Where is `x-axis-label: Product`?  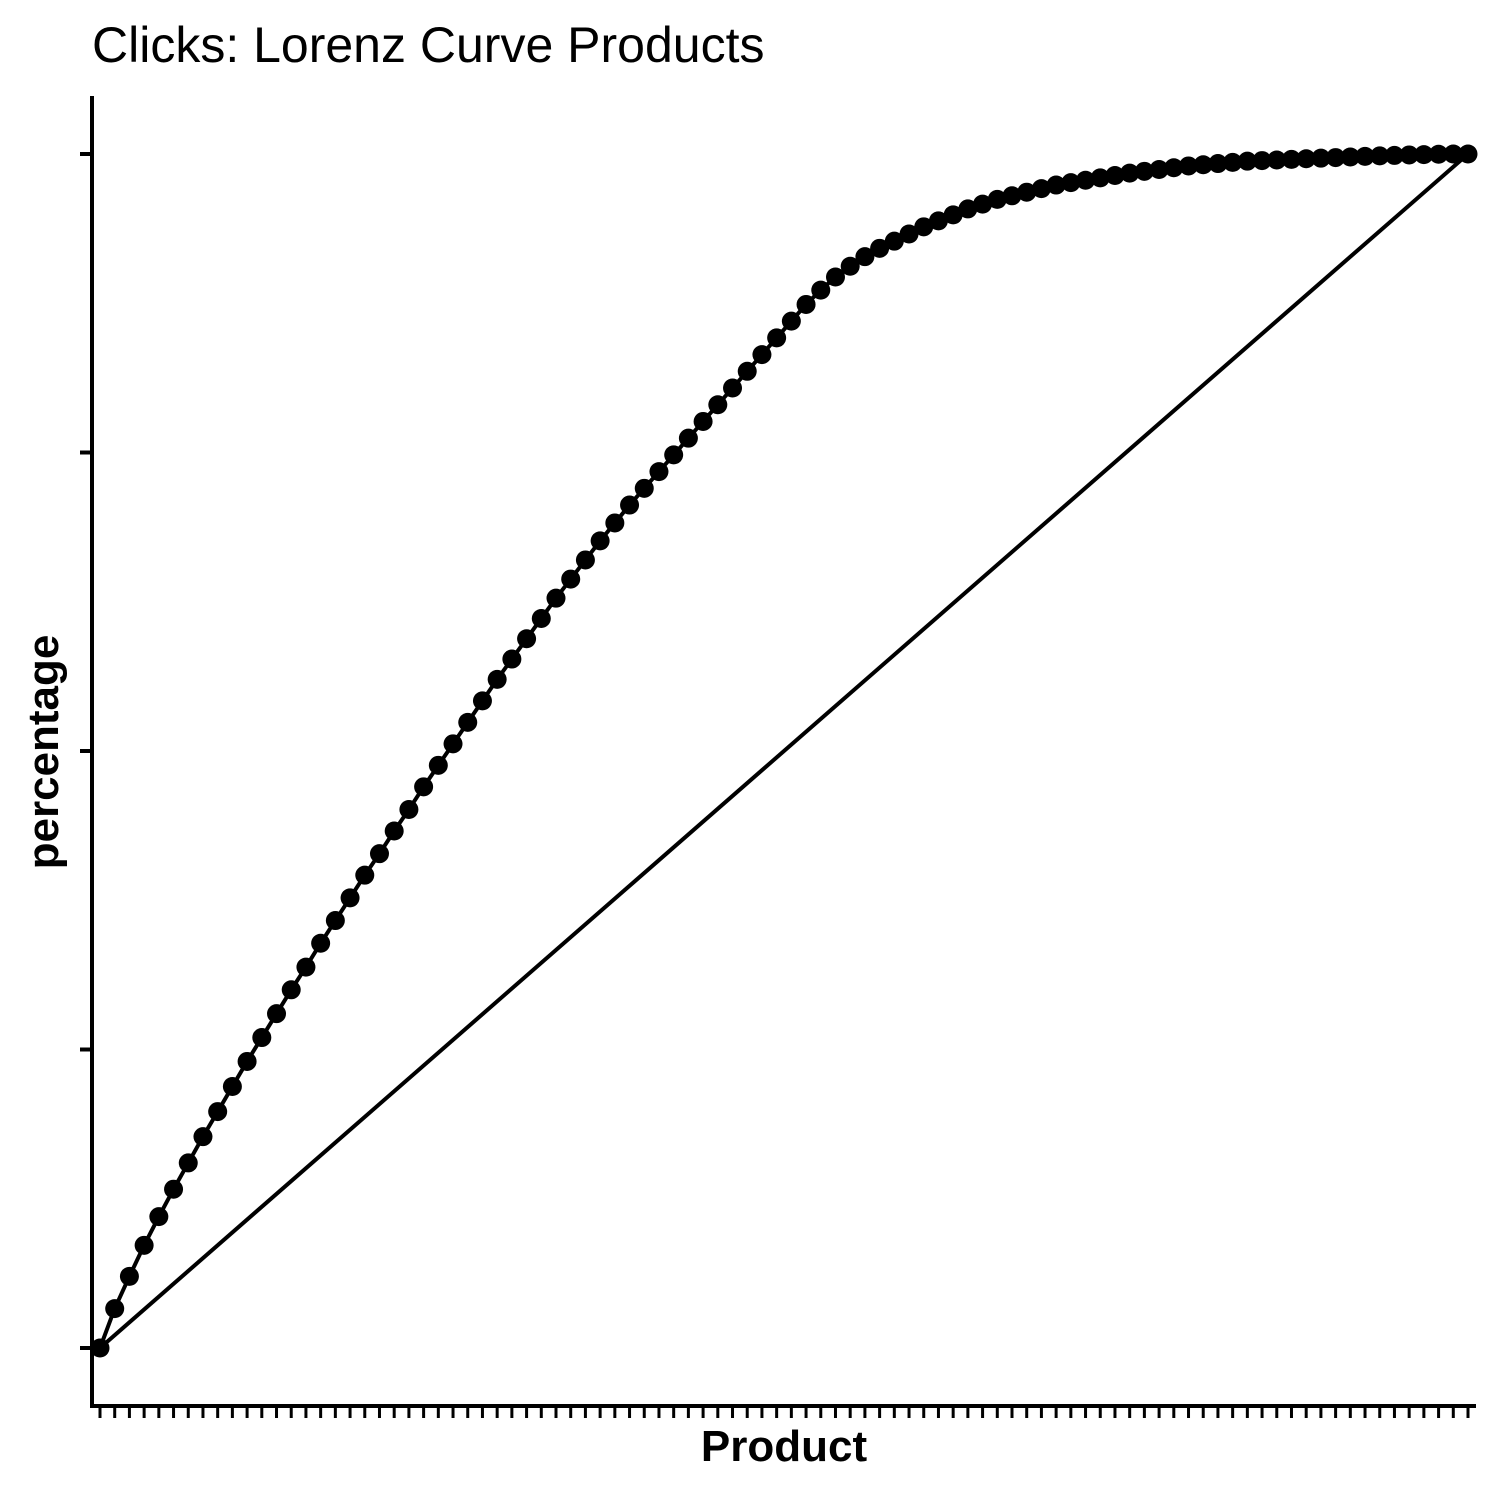
x-axis-label: Product is located at coordinates (784, 1446).